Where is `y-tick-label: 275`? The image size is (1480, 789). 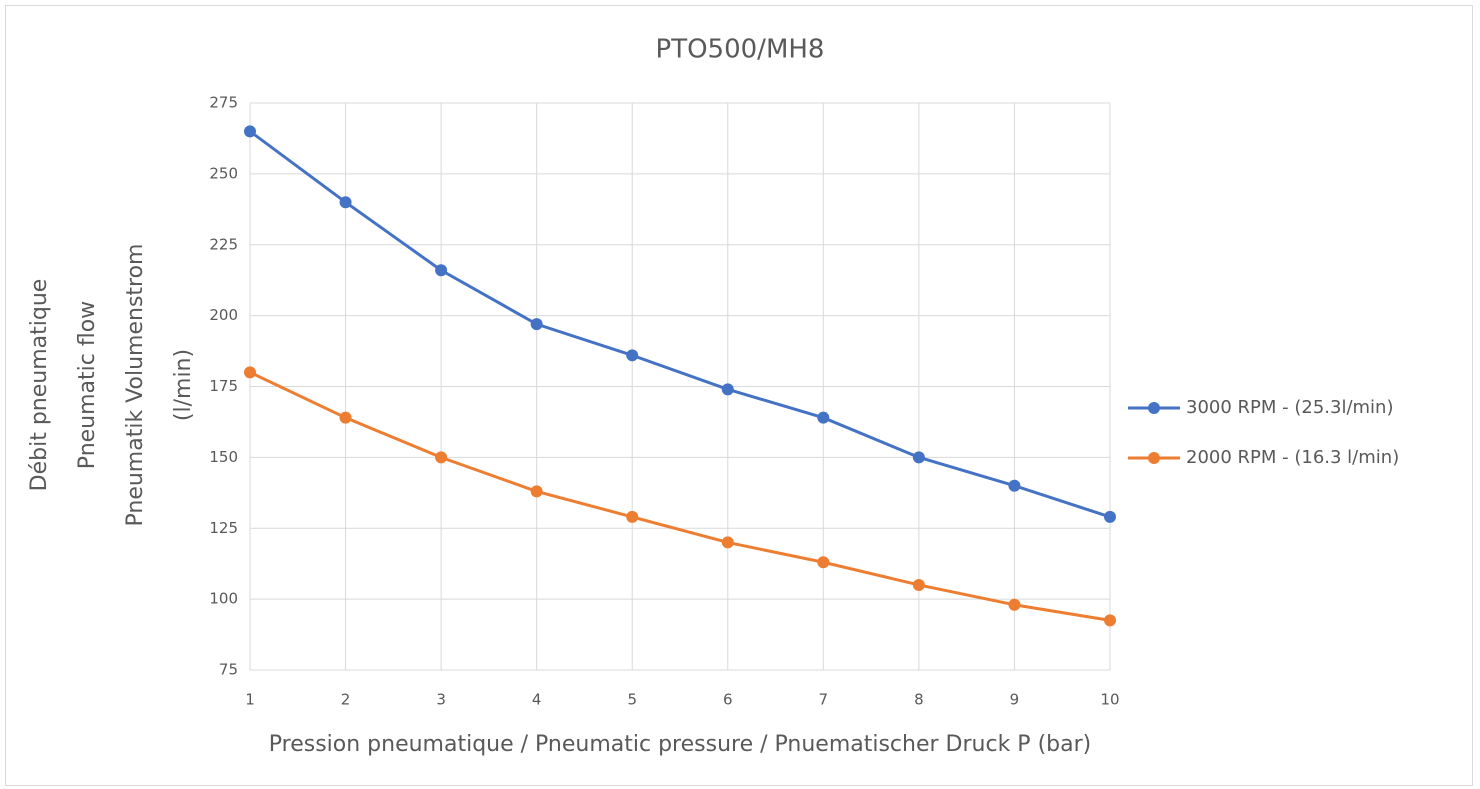
y-tick-label: 275 is located at coordinates (223, 103).